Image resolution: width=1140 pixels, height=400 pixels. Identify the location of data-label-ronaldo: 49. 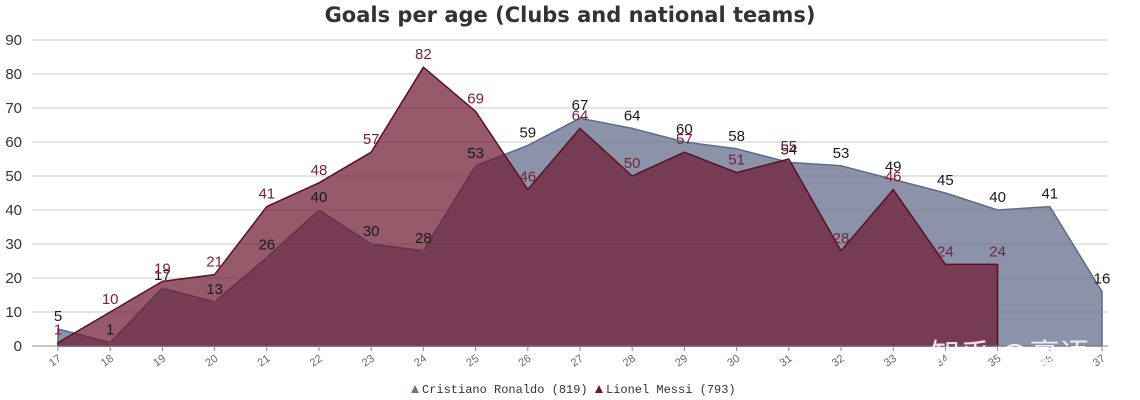
(893, 166).